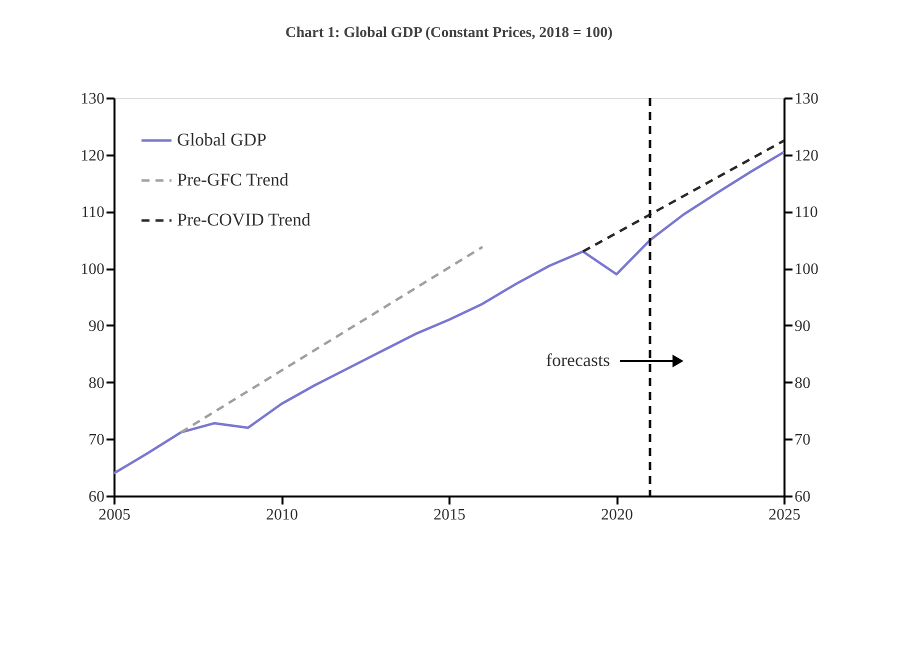  What do you see at coordinates (92, 269) in the screenshot?
I see `y-tick-label: 100` at bounding box center [92, 269].